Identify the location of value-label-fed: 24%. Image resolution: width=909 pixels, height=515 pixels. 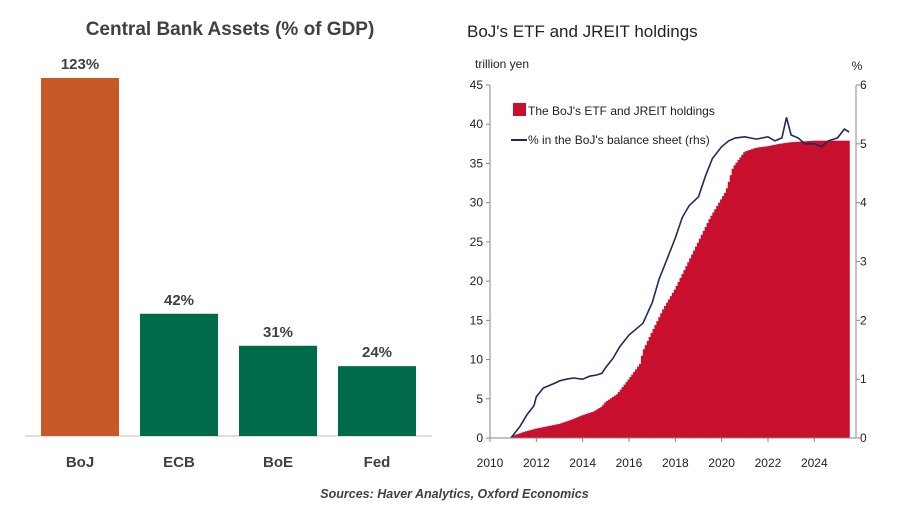
(377, 352).